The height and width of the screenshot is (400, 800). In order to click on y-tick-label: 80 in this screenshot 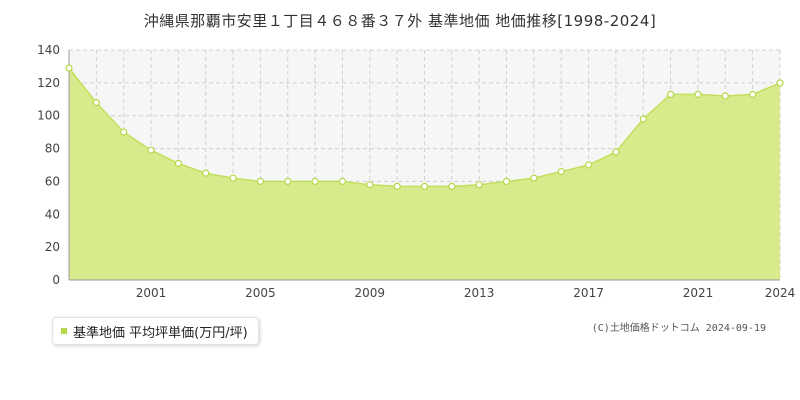, I will do `click(52, 149)`.